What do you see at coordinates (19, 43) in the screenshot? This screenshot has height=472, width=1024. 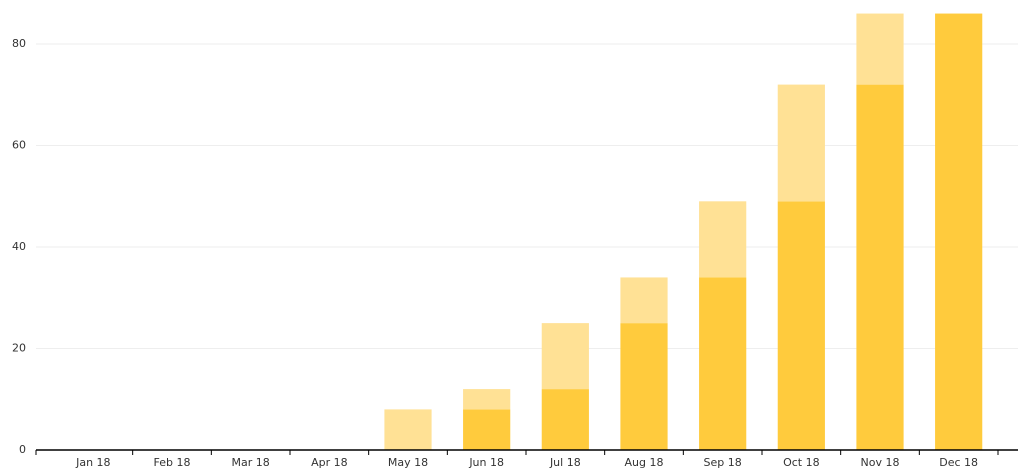 I see `y-tick-label: 80` at bounding box center [19, 43].